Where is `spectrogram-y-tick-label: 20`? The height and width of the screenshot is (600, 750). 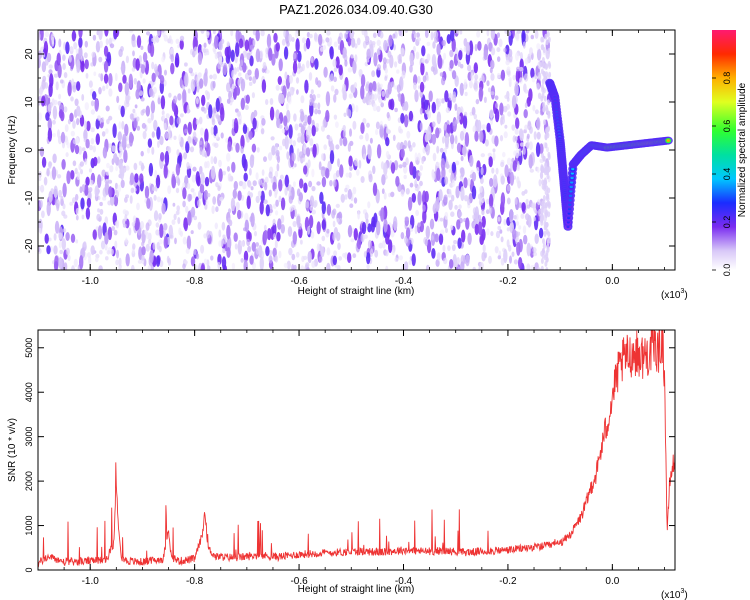
spectrogram-y-tick-label: 20 is located at coordinates (29, 54).